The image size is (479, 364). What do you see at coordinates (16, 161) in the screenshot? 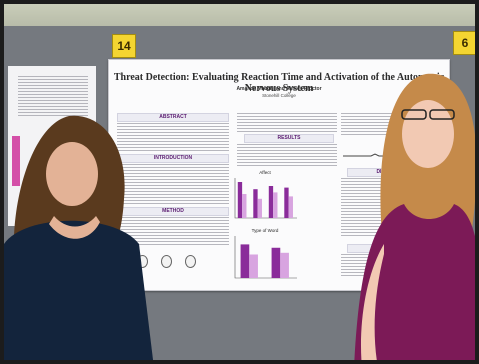
I see `neighbor-poster-bar` at bounding box center [16, 161].